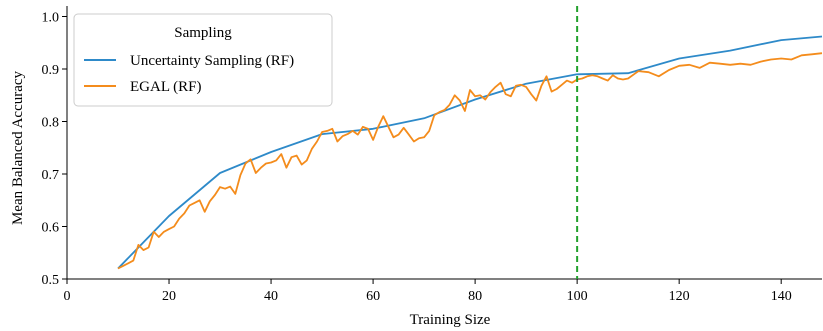 The height and width of the screenshot is (331, 823). What do you see at coordinates (51, 18) in the screenshot?
I see `y-tick-label: 1.0` at bounding box center [51, 18].